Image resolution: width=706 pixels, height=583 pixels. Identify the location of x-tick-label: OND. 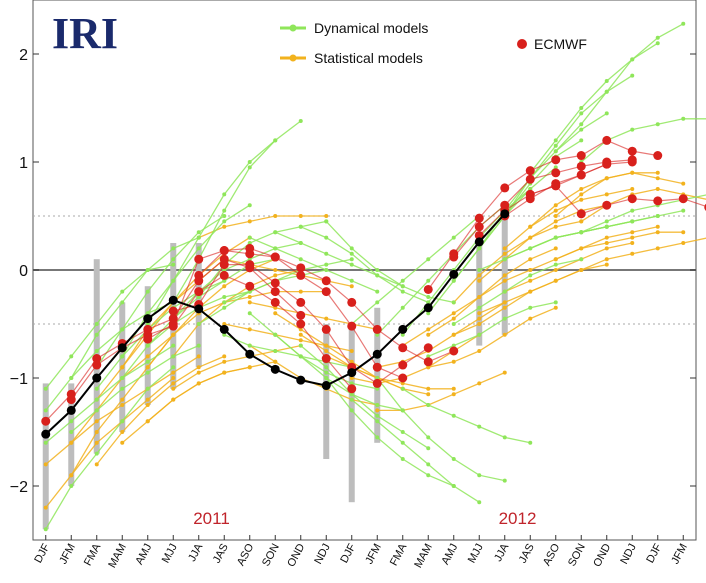
(296, 555).